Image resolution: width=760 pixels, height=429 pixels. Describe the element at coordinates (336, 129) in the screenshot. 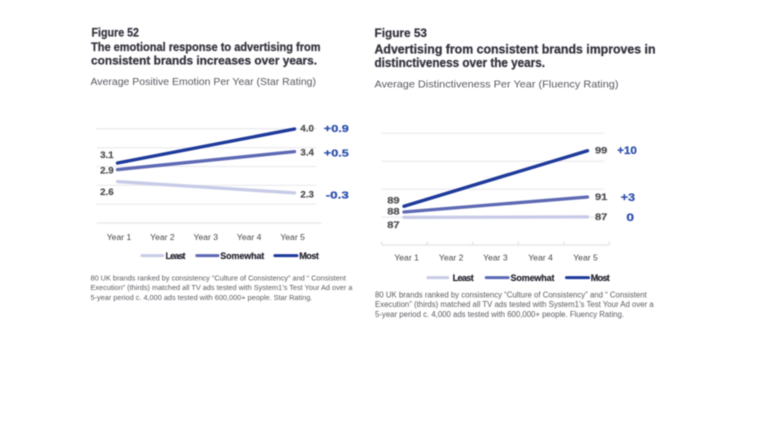

I see `svg-text: +0.9` at that location.